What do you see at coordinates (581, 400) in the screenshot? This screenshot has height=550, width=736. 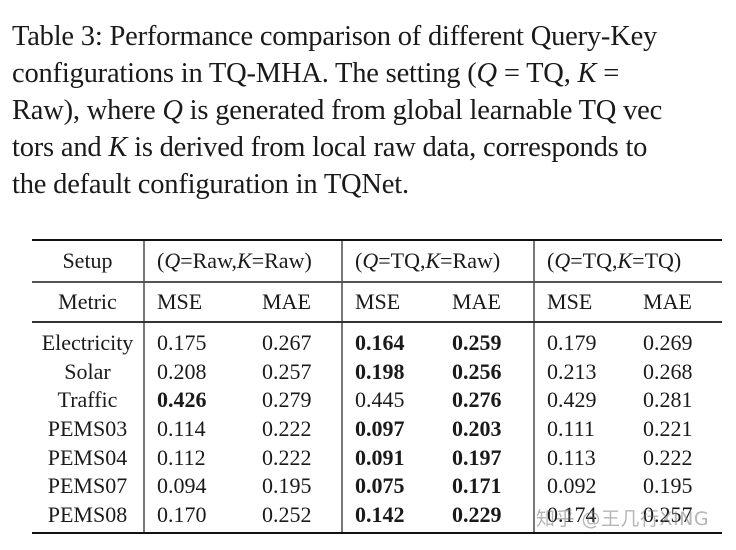 I see `mse-value: 0.429` at bounding box center [581, 400].